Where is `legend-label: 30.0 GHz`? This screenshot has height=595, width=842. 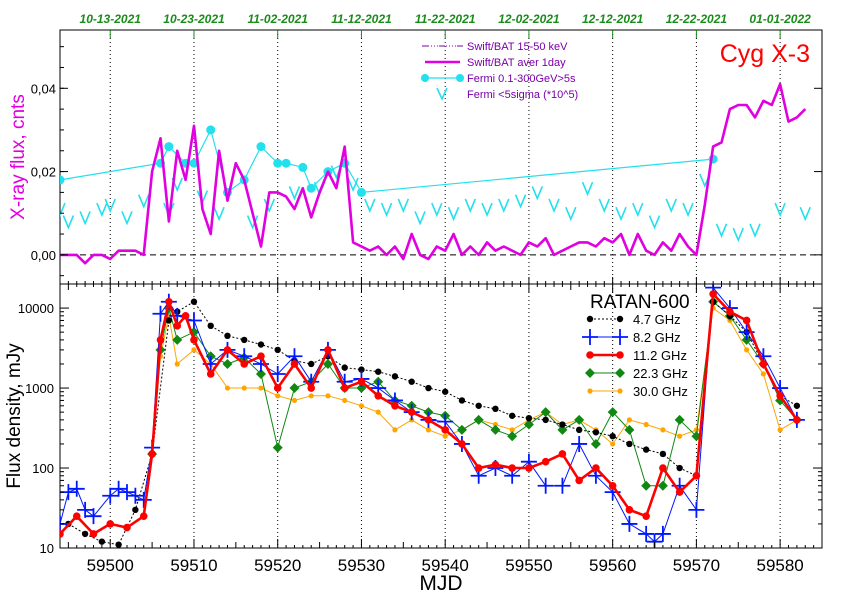 legend-label: 30.0 GHz is located at coordinates (660, 391).